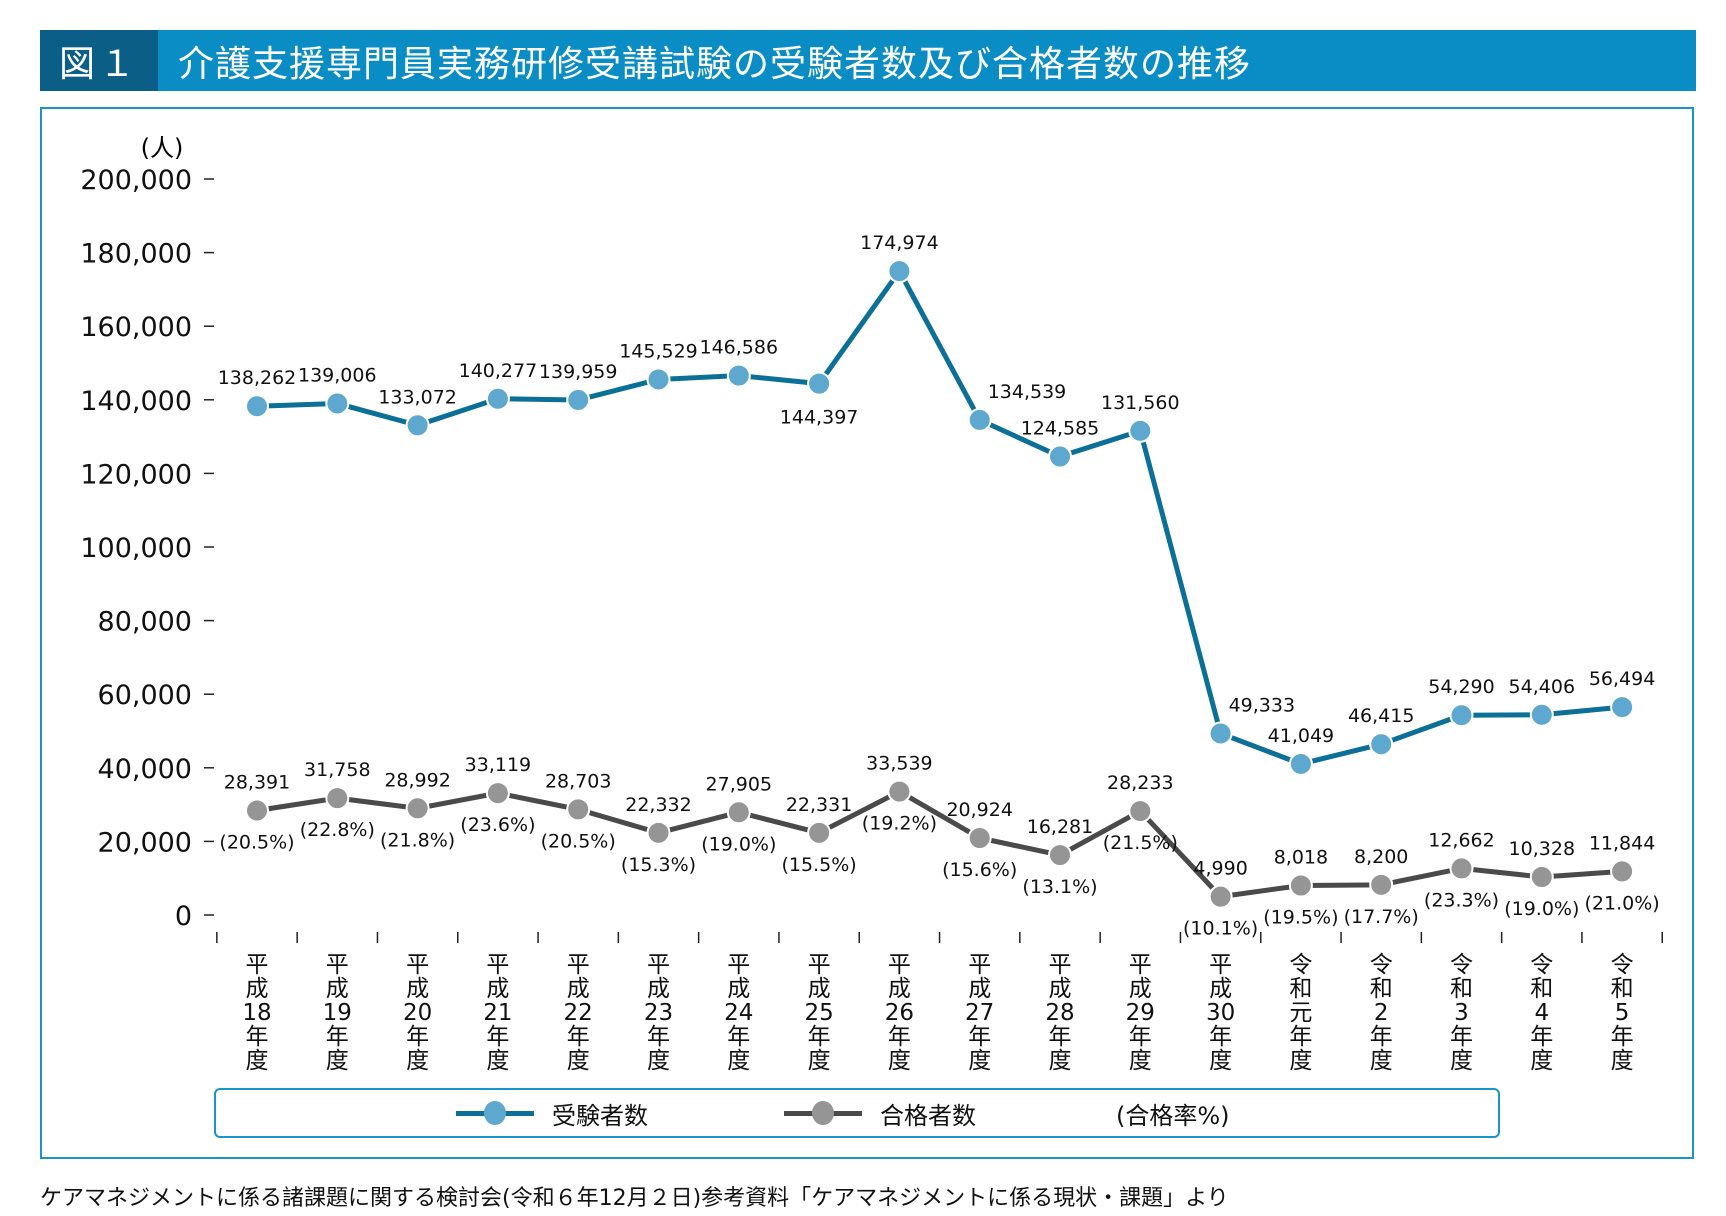 This screenshot has width=1726, height=1216. Describe the element at coordinates (1381, 716) in the screenshot. I see `examinees-data-label: 46,415` at that location.